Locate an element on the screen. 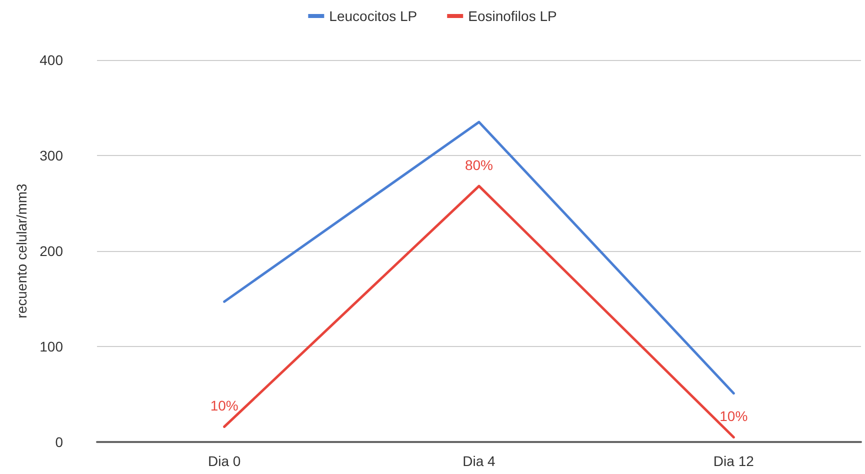 Image resolution: width=865 pixels, height=474 pixels. x-tick-label: Dia 12 is located at coordinates (733, 461).